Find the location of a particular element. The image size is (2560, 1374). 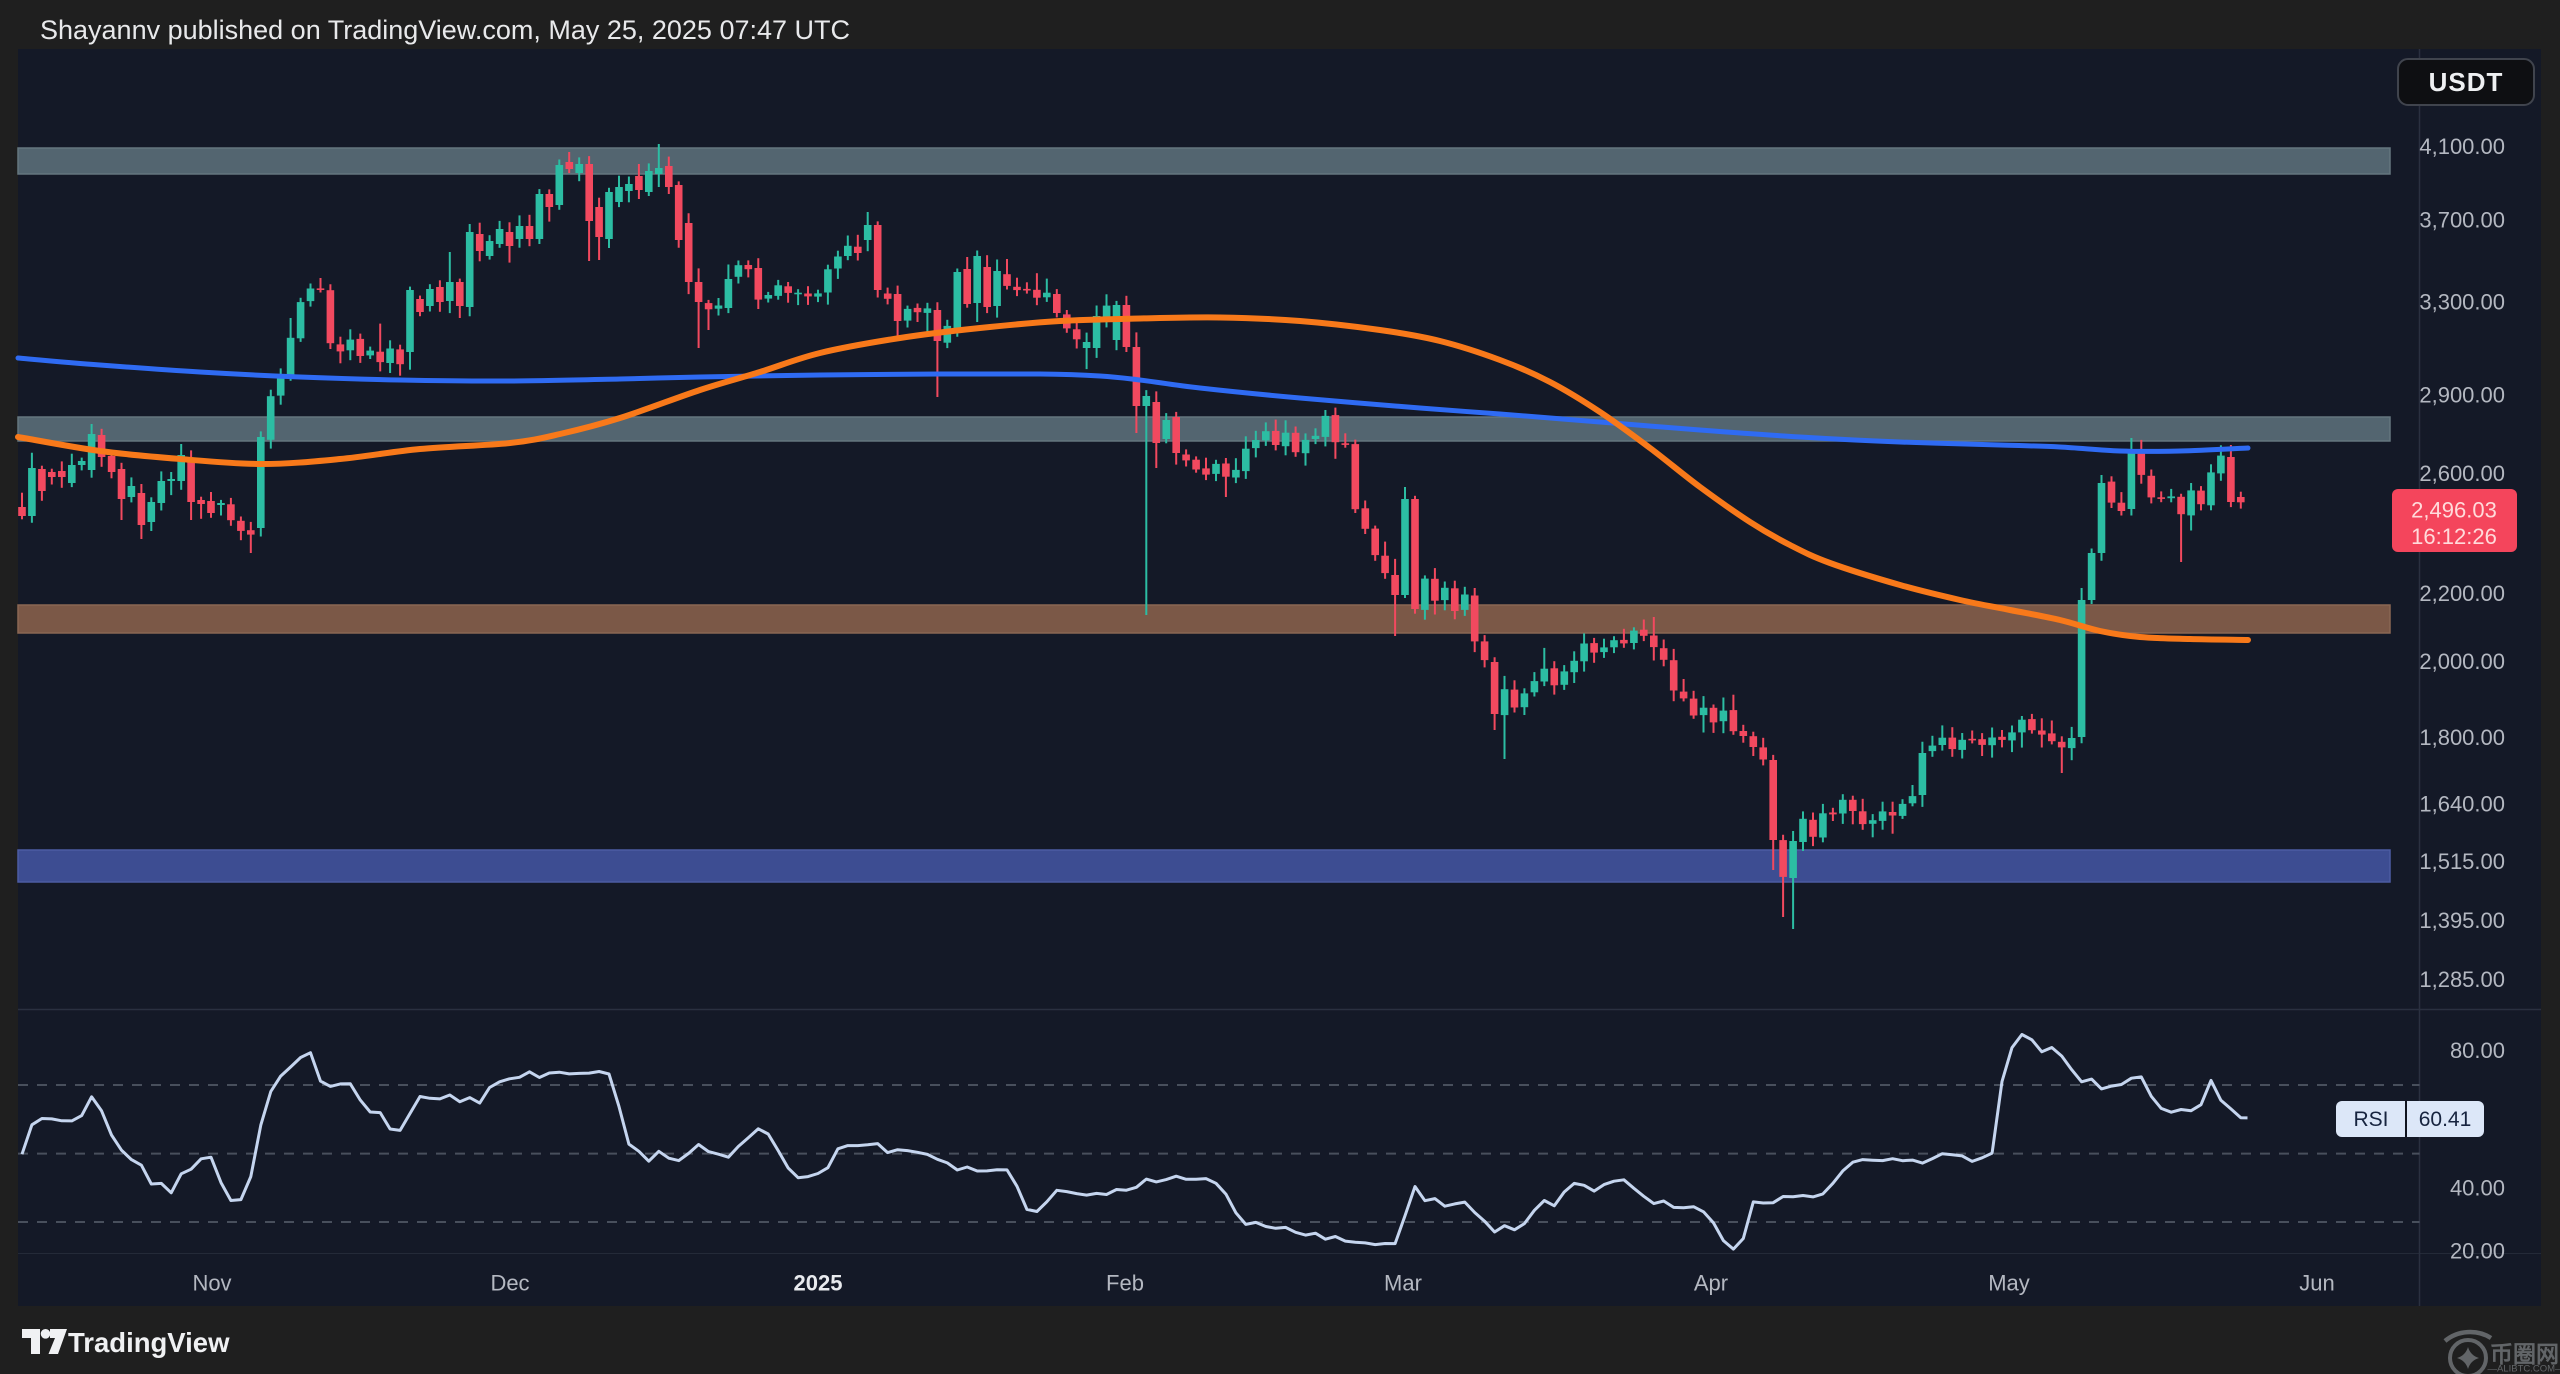

svg-text: 20.00 is located at coordinates (2477, 1251).